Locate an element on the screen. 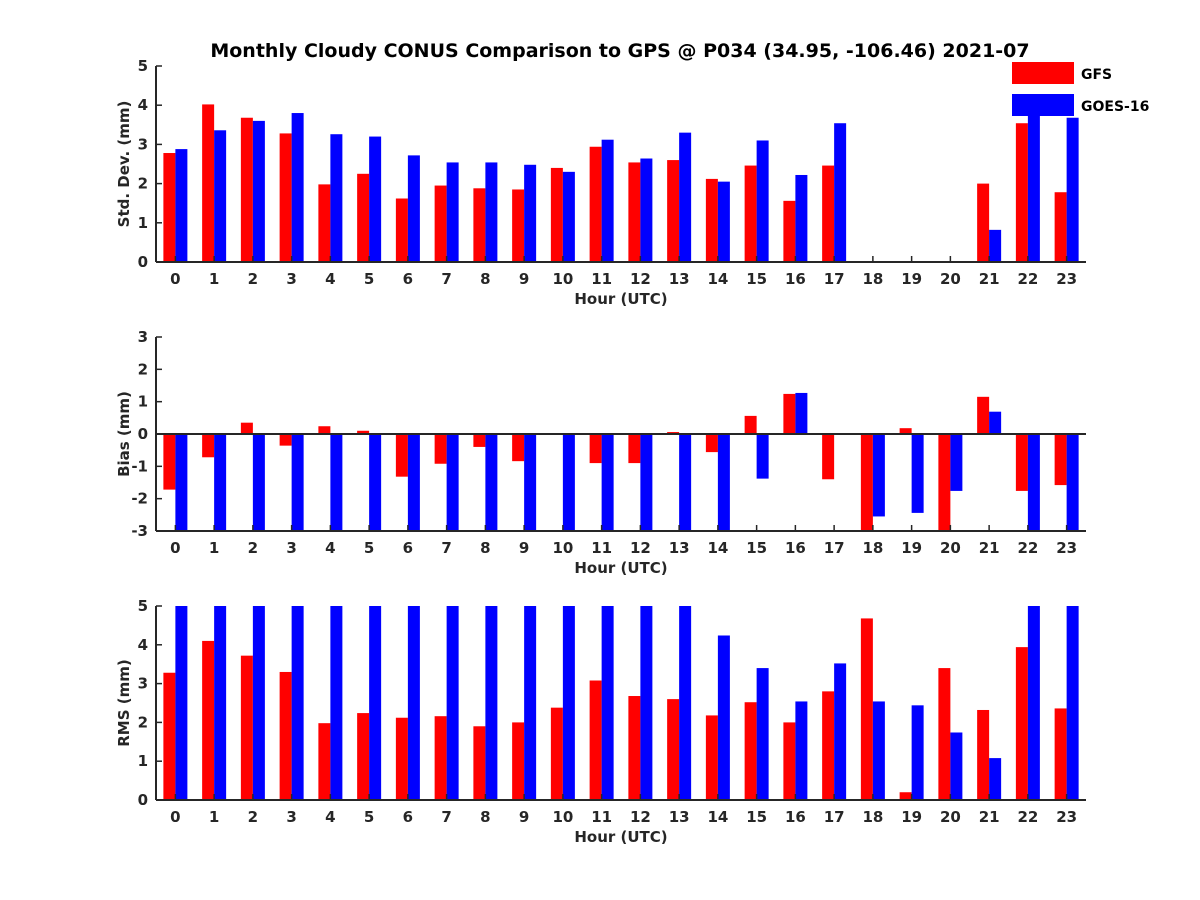 The height and width of the screenshot is (900, 1200). legend-swatch-goes16 is located at coordinates (1043, 105).